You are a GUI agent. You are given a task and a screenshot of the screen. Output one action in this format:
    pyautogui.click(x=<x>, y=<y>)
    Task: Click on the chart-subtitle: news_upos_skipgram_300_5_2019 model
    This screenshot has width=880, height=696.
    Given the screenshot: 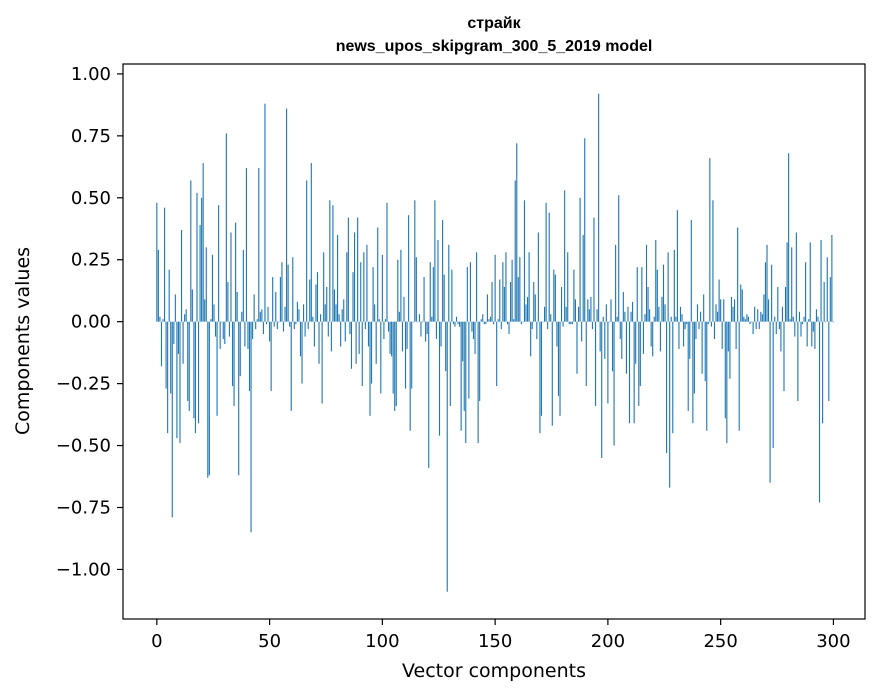 What is the action you would take?
    pyautogui.click(x=494, y=46)
    